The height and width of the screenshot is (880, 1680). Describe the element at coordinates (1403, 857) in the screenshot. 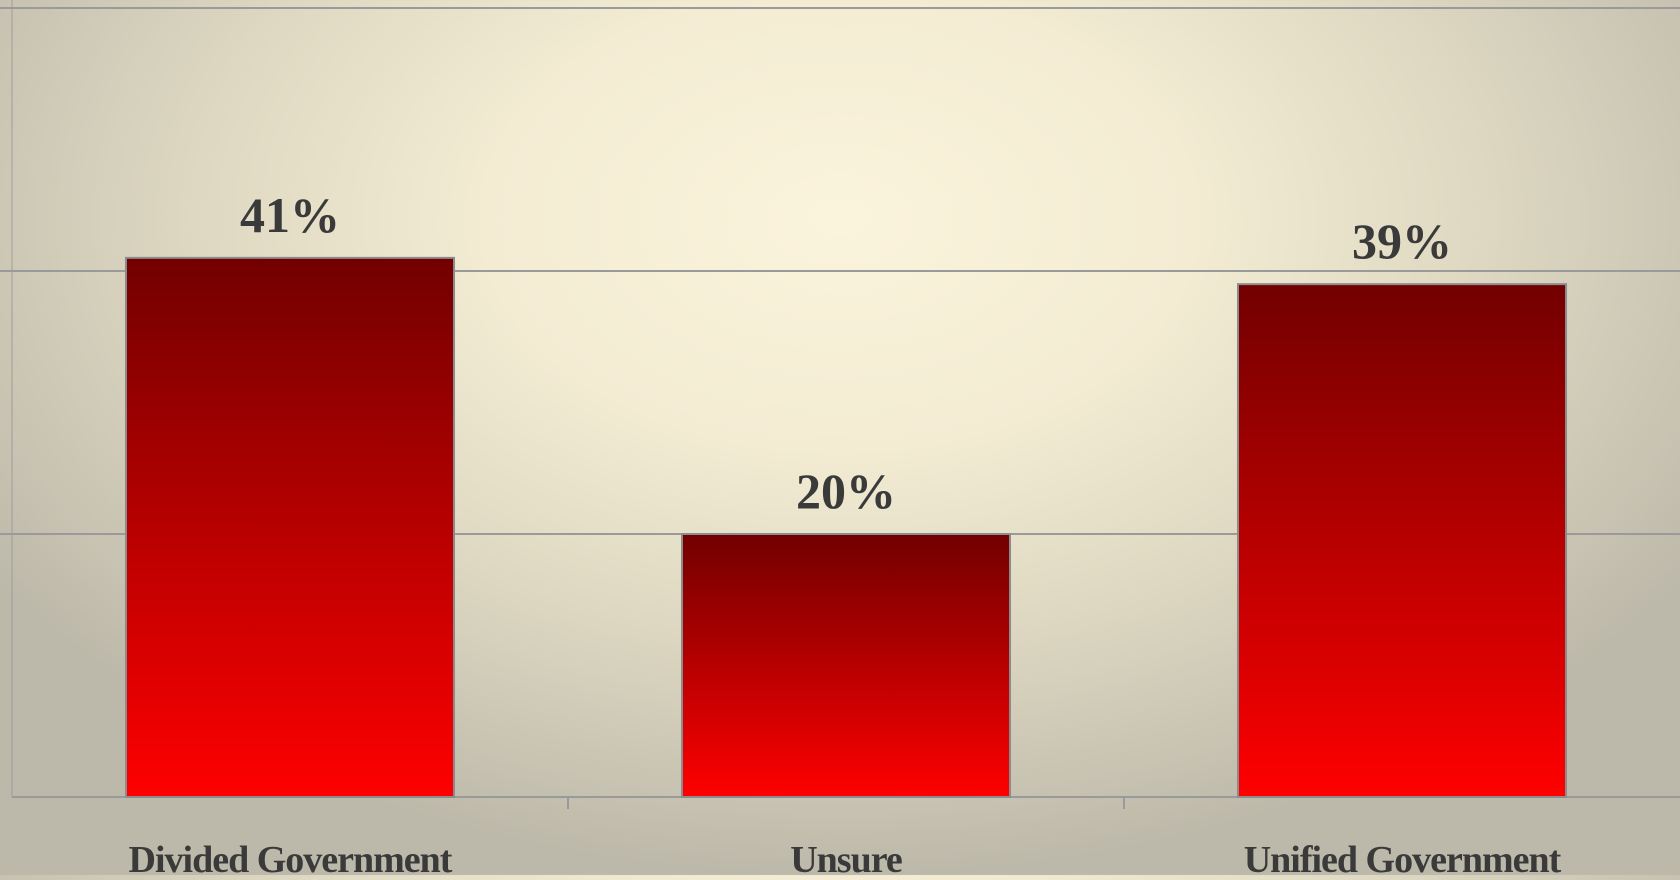

I see `category-label: Unified Government` at that location.